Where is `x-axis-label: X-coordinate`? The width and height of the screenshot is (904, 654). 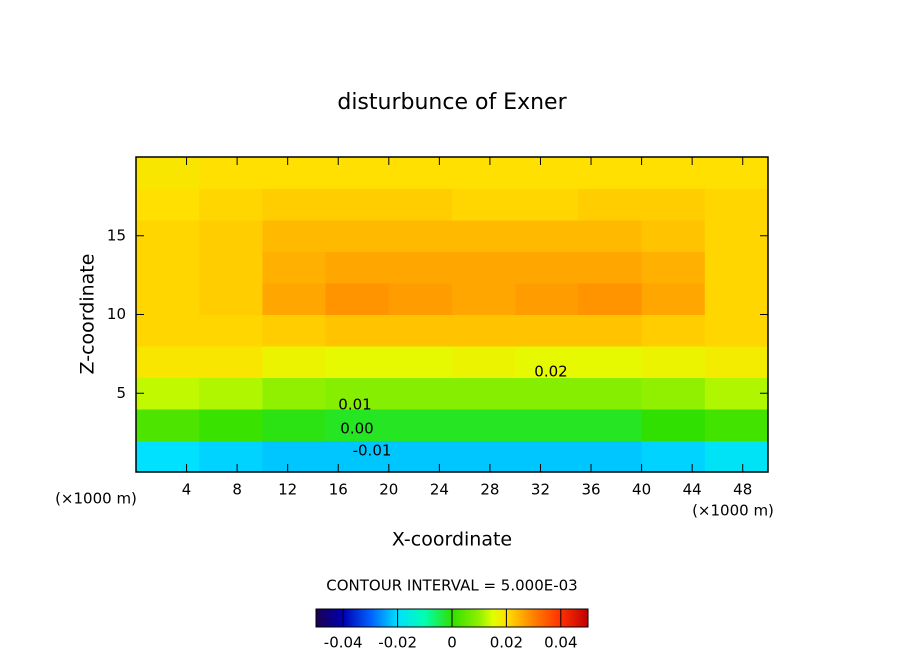 x-axis-label: X-coordinate is located at coordinates (452, 540).